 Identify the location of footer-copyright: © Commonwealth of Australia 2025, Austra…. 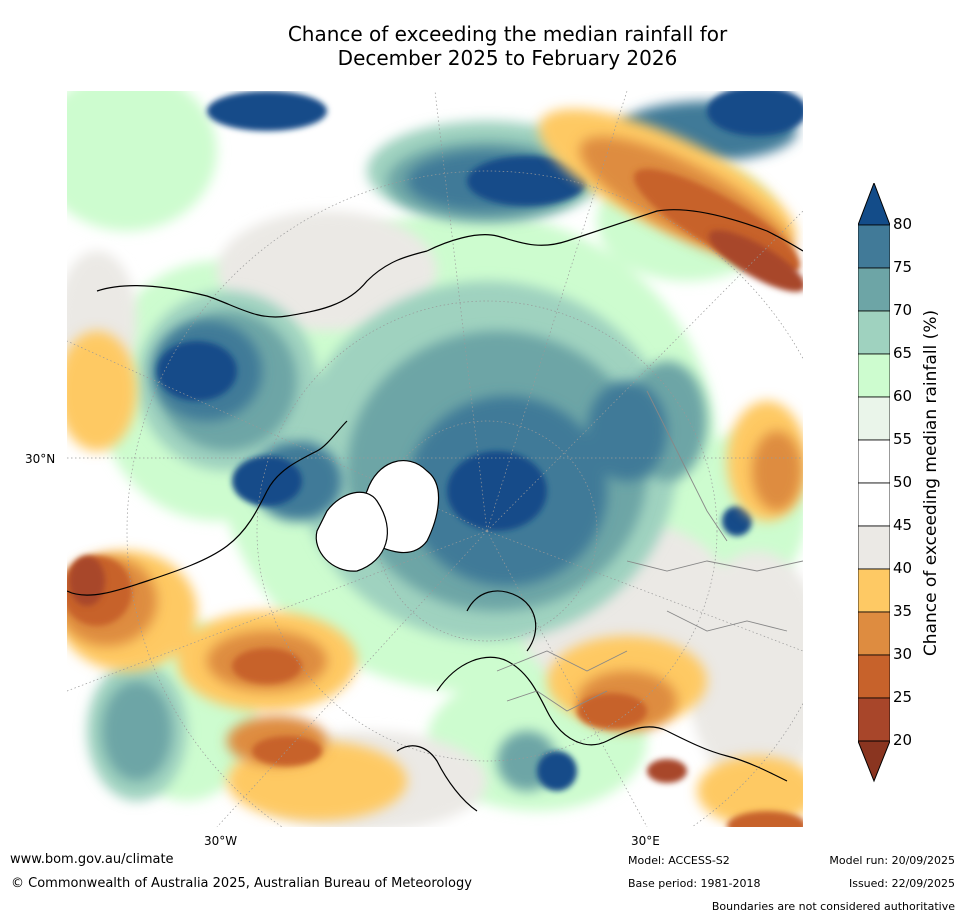
(241, 883).